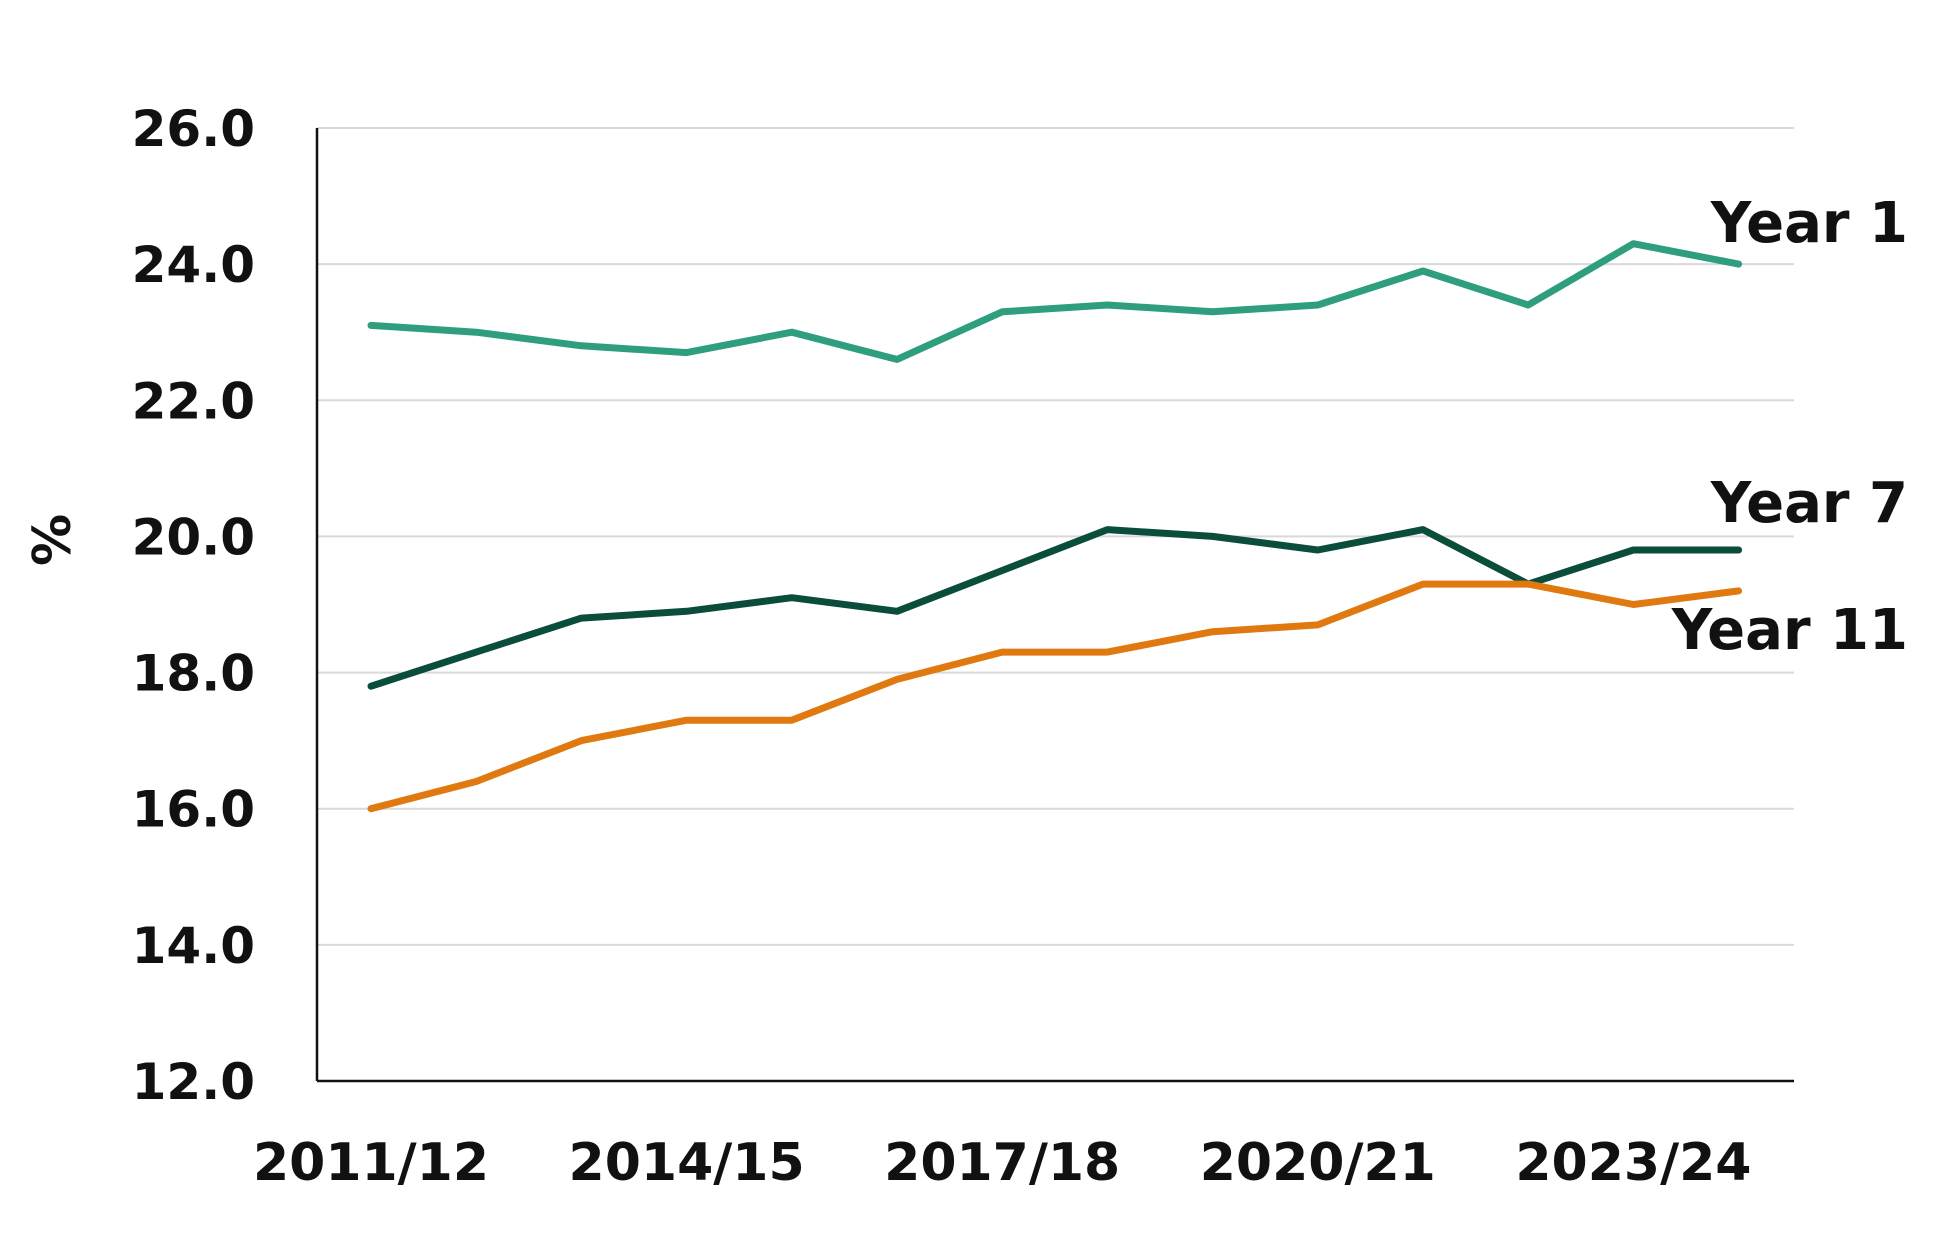 This screenshot has width=1935, height=1258. What do you see at coordinates (53, 540) in the screenshot?
I see `y-axis-label: %` at bounding box center [53, 540].